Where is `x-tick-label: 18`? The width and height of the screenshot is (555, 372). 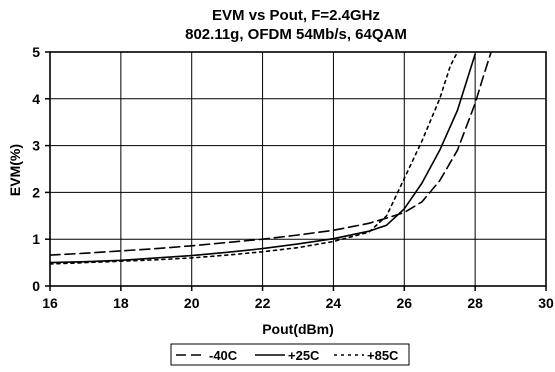 x-tick-label: 18 is located at coordinates (121, 303).